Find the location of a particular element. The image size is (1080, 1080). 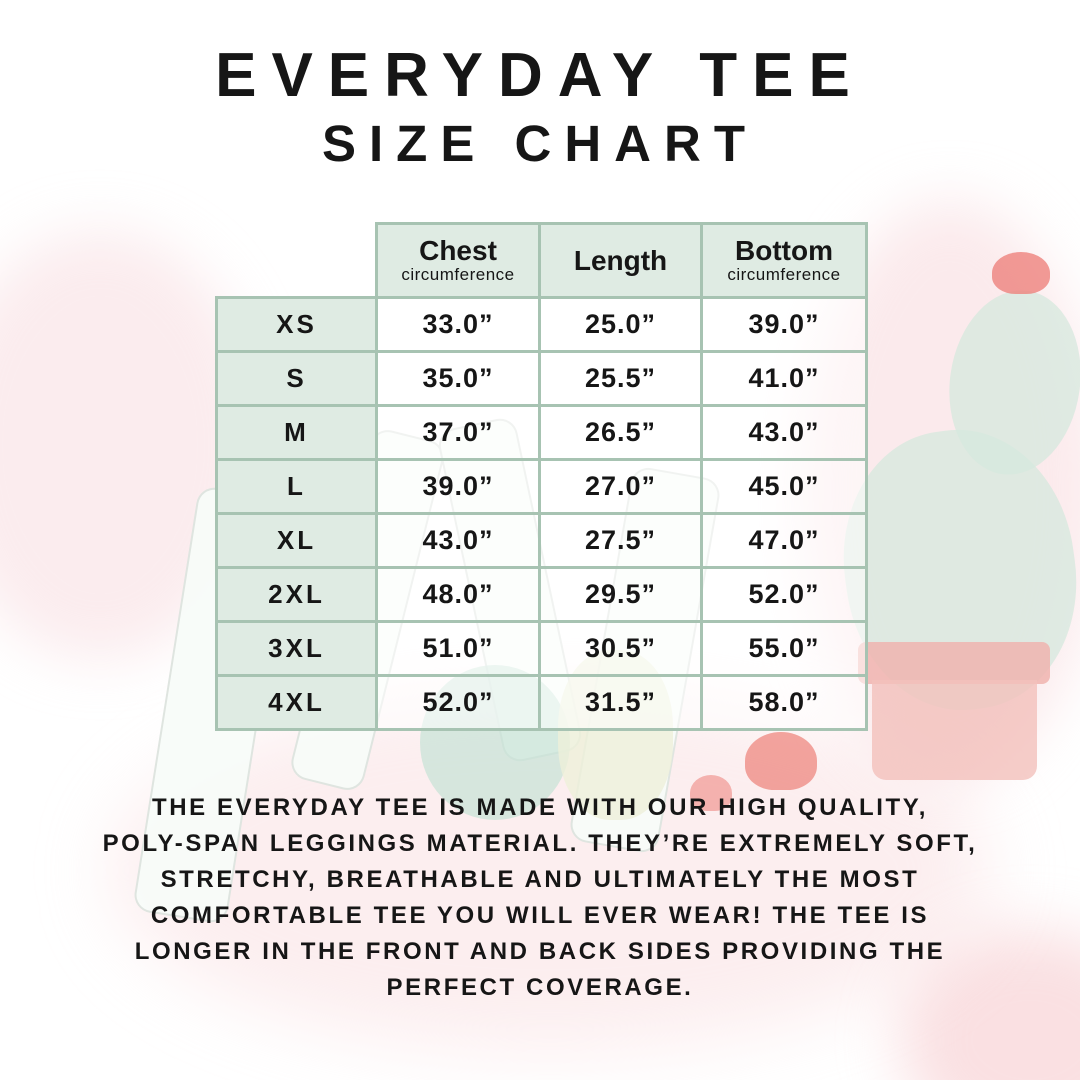

bottom-value-cell: 58.0” is located at coordinates (784, 702).